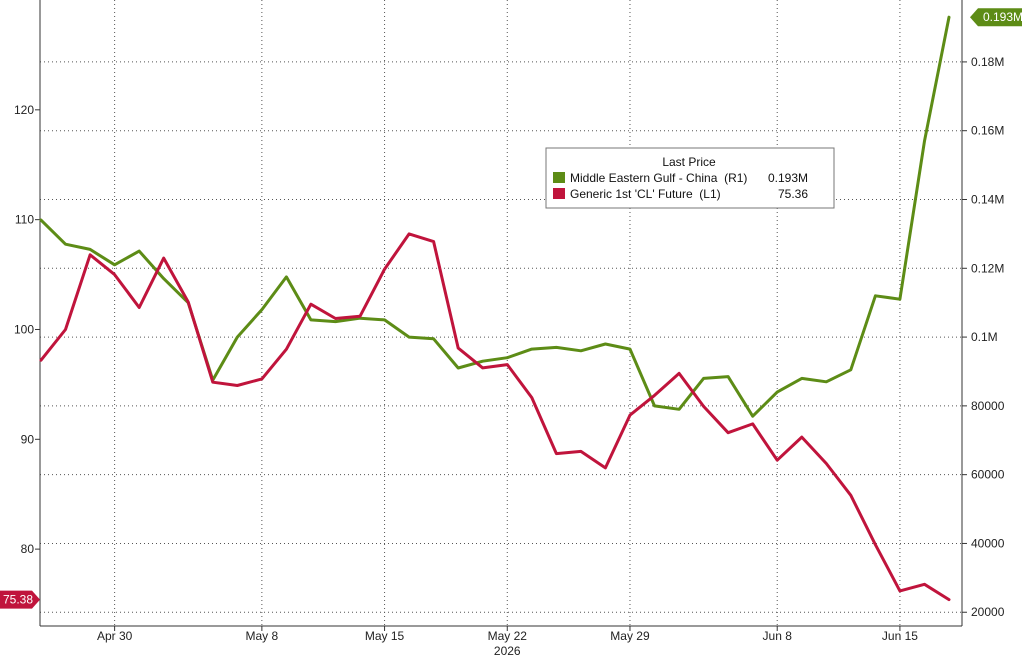 This screenshot has height=658, width=1024. What do you see at coordinates (788, 178) in the screenshot?
I see `legend-value-gulf: 0.193M` at bounding box center [788, 178].